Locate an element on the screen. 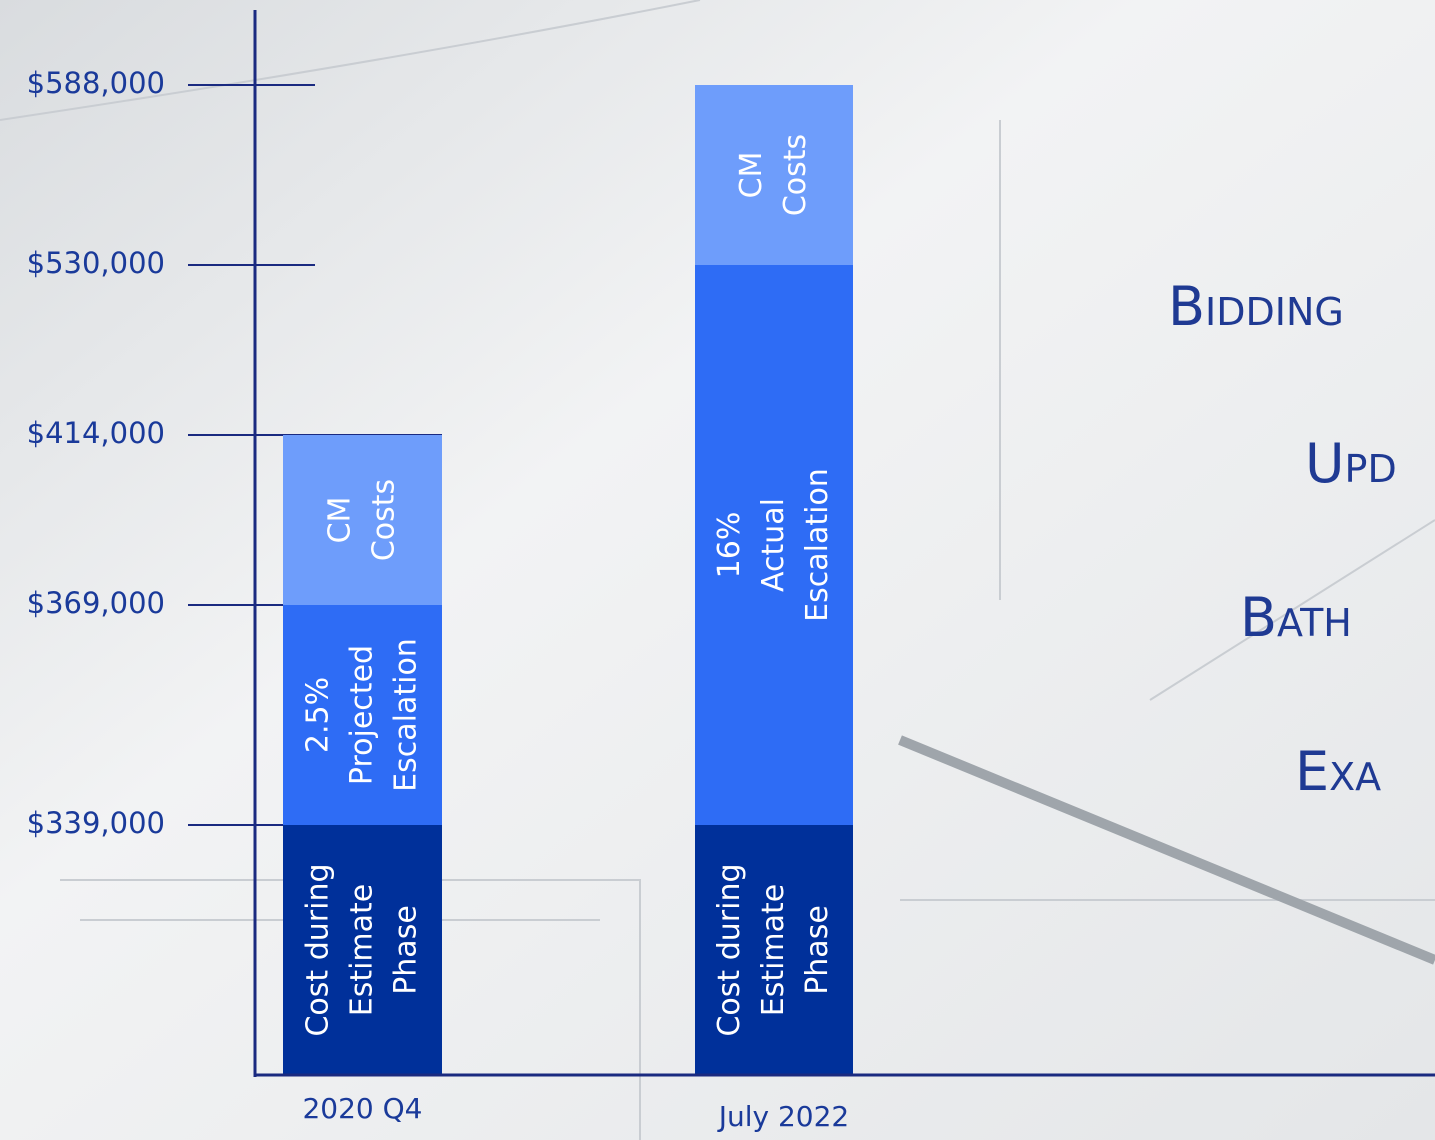  title-line: Upd is located at coordinates (1351, 463).